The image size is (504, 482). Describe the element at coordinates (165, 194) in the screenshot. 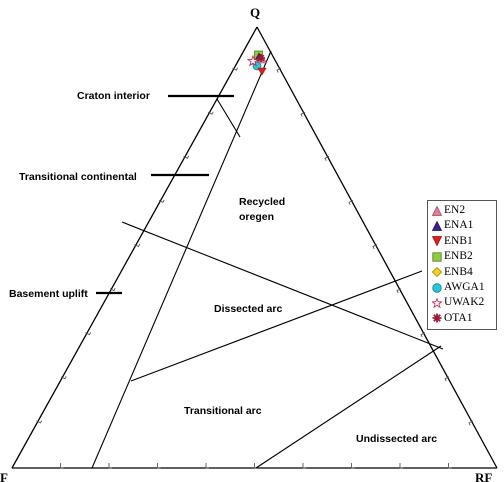

I see `label-leaders` at that location.